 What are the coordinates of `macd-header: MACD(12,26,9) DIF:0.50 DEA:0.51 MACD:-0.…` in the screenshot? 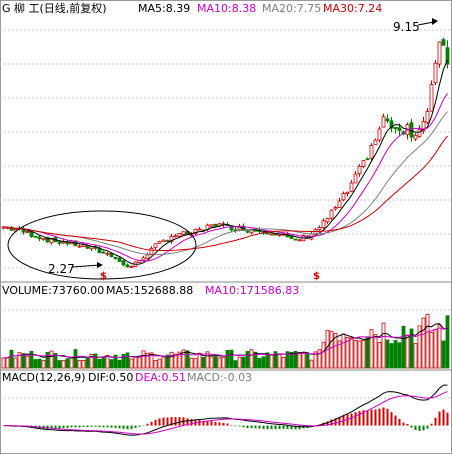 It's located at (127, 377).